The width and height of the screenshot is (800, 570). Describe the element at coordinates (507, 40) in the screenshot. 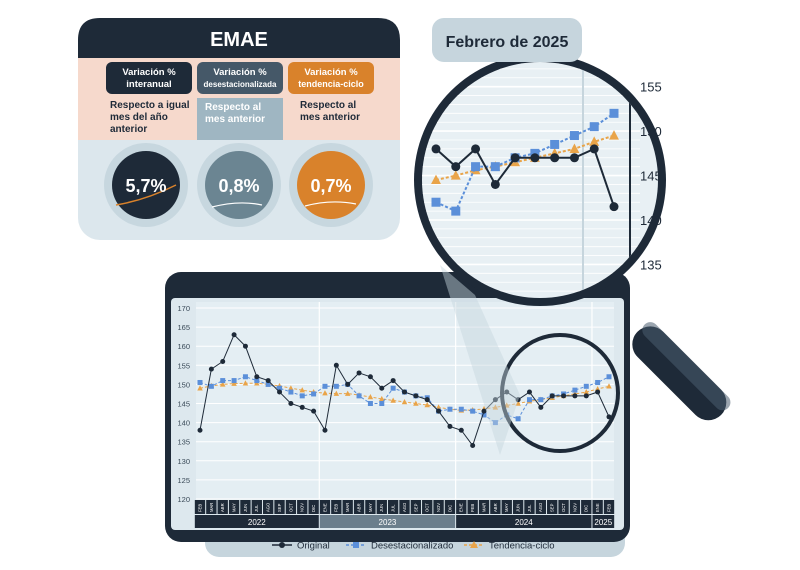

I see `month-label-box` at that location.